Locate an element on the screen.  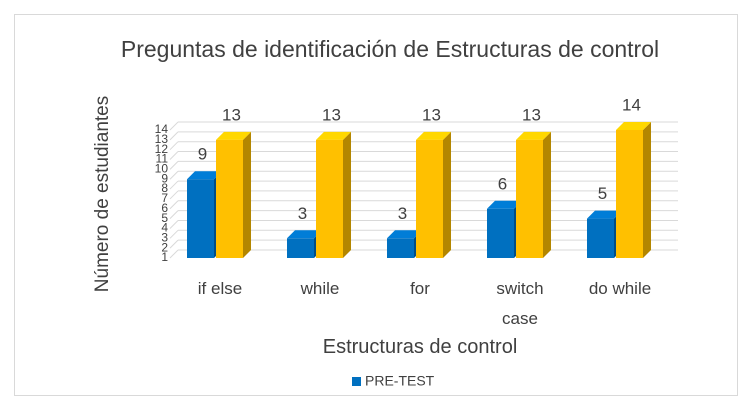
y-tick-label: 7 is located at coordinates (164, 198).